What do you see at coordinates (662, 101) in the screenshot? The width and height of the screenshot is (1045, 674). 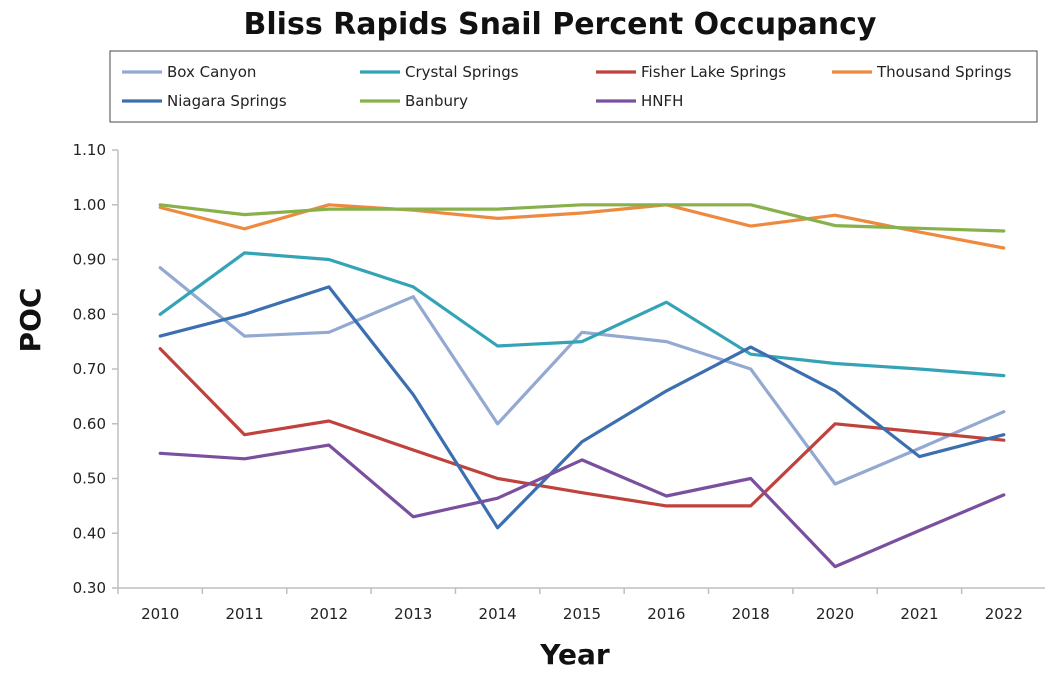 I see `legend-label-hnfh: HNFH` at bounding box center [662, 101].